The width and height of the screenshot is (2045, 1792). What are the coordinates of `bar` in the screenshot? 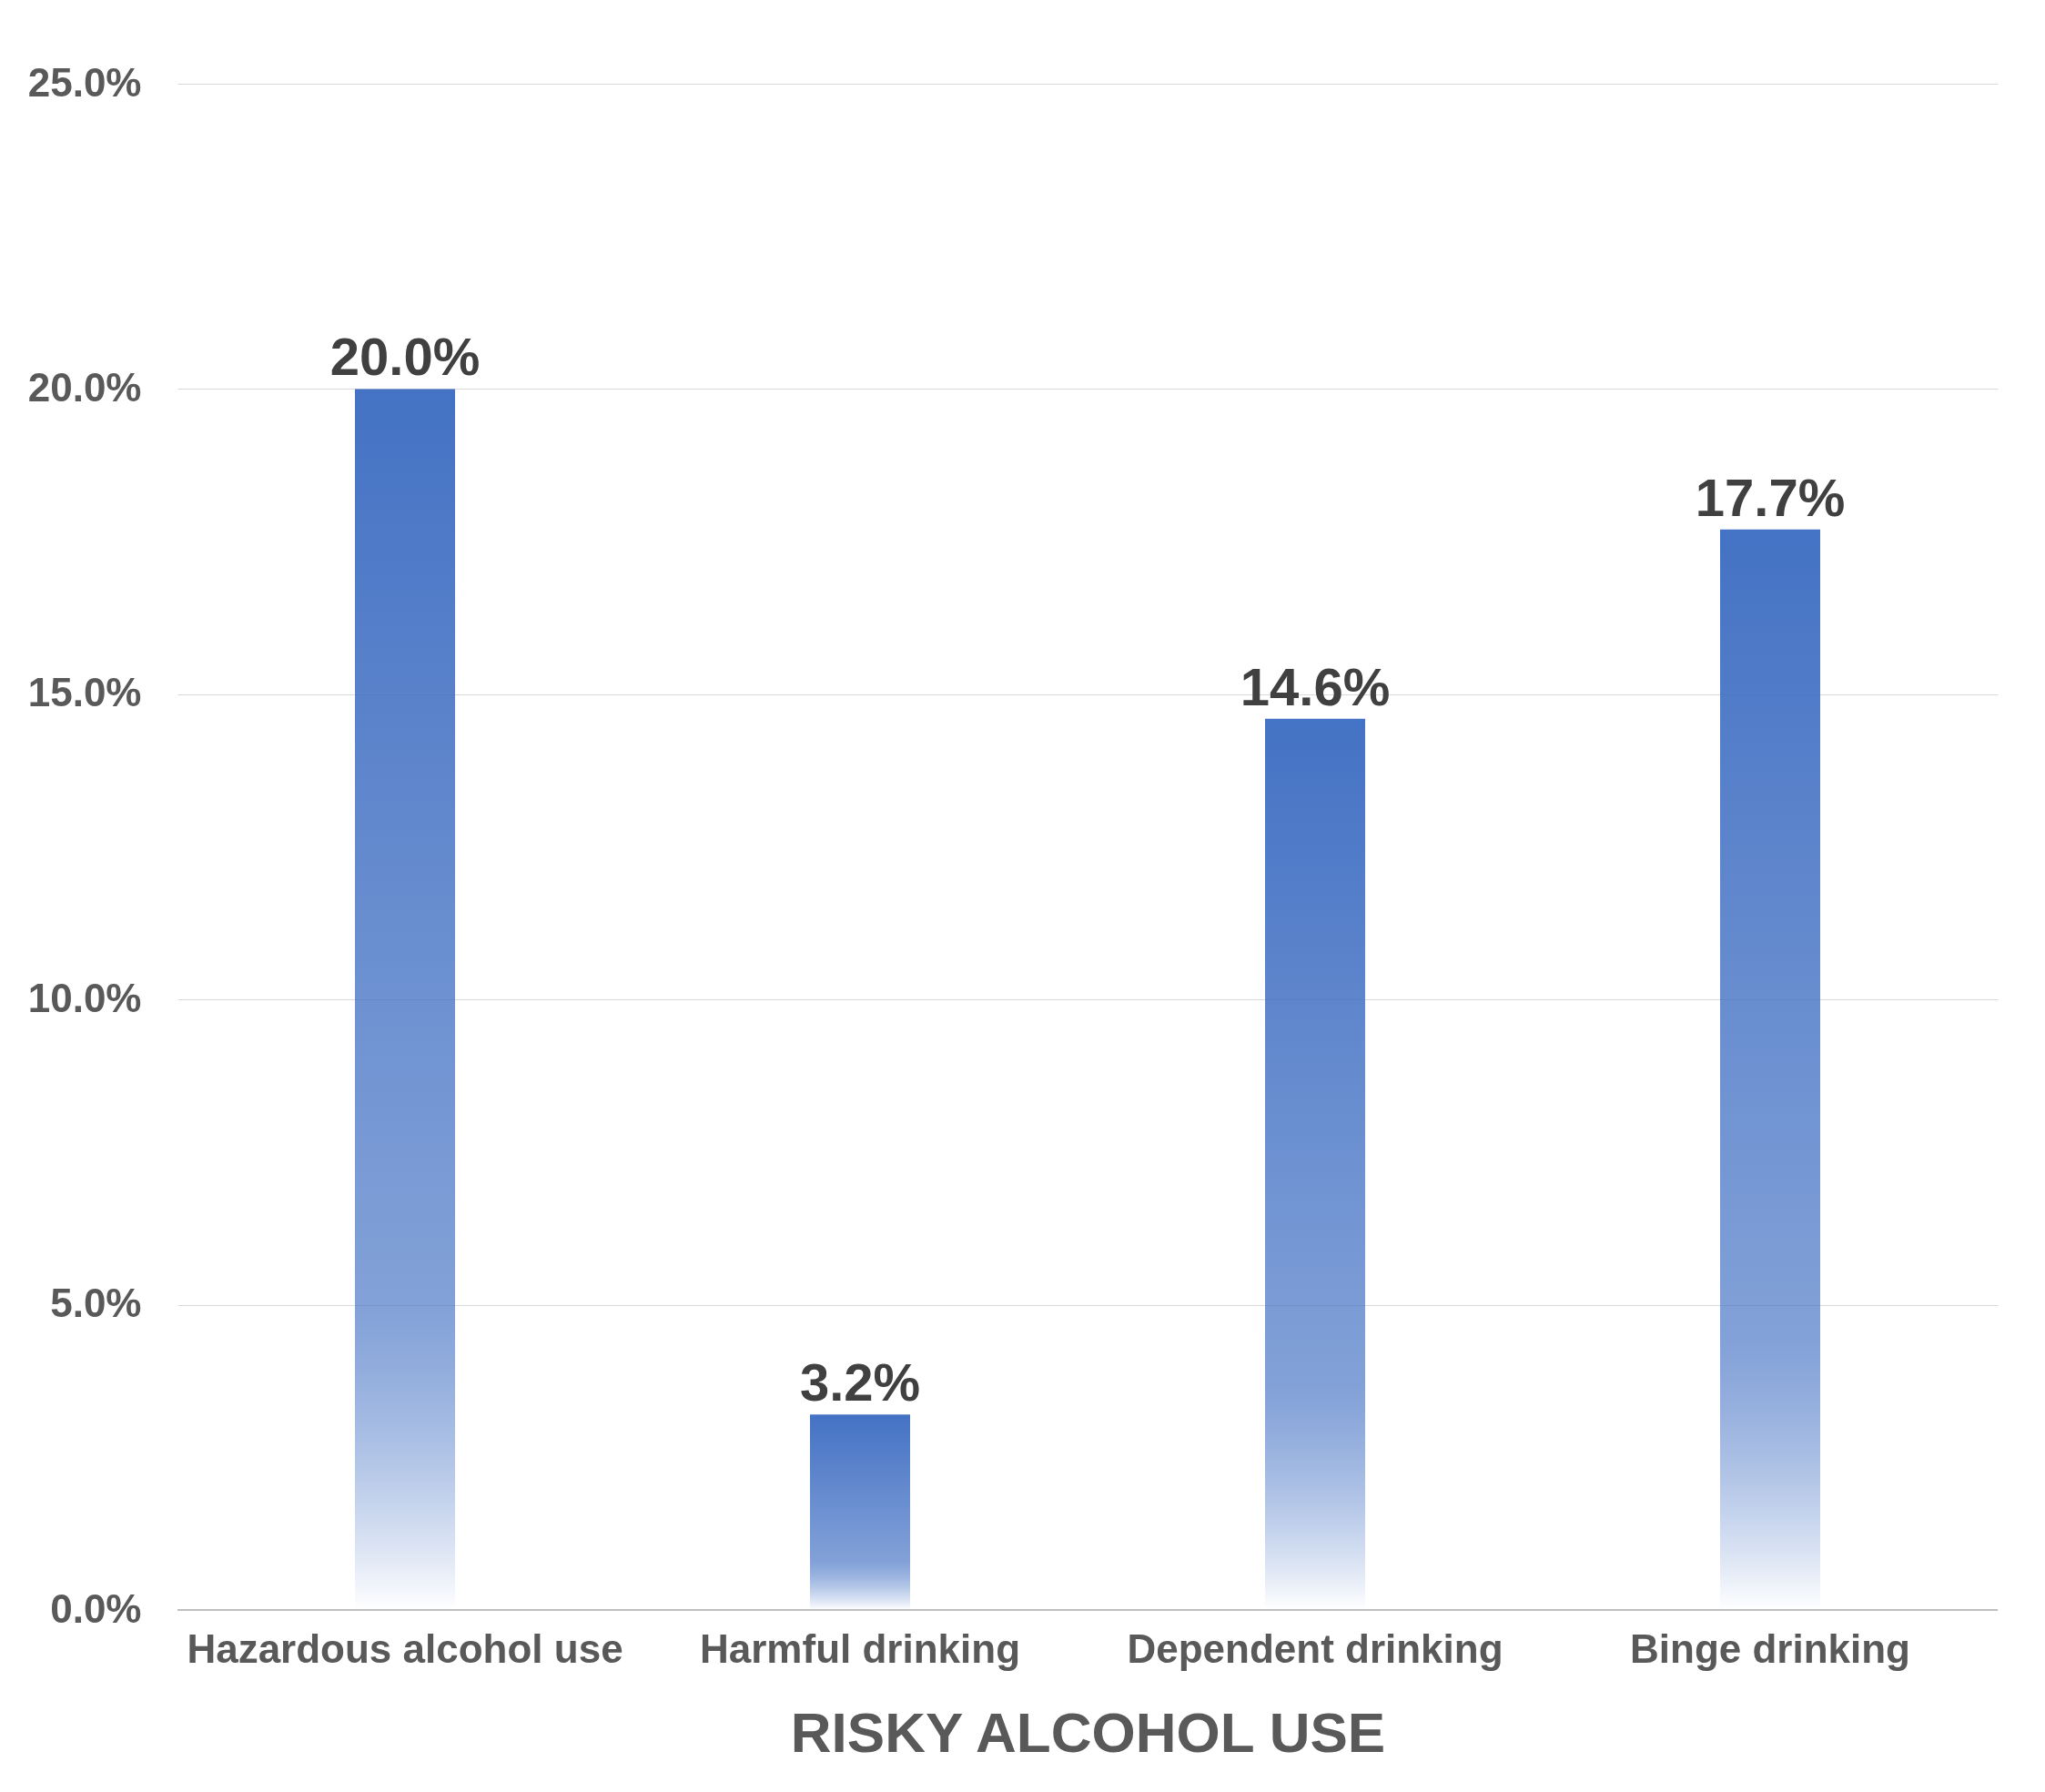 It's located at (860, 1512).